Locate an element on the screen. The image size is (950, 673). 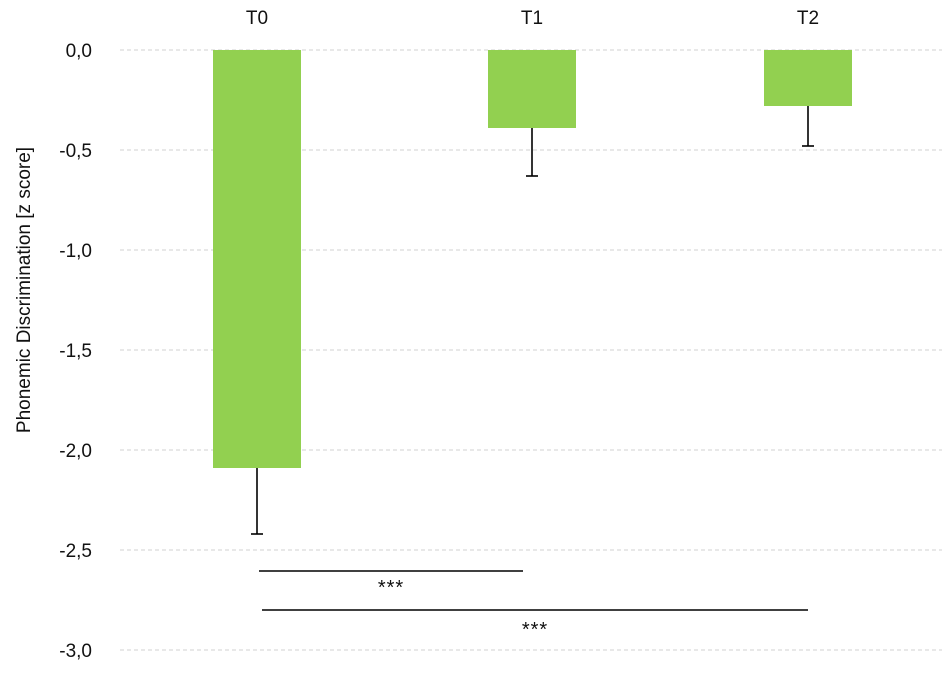
bar-t1 is located at coordinates (532, 89).